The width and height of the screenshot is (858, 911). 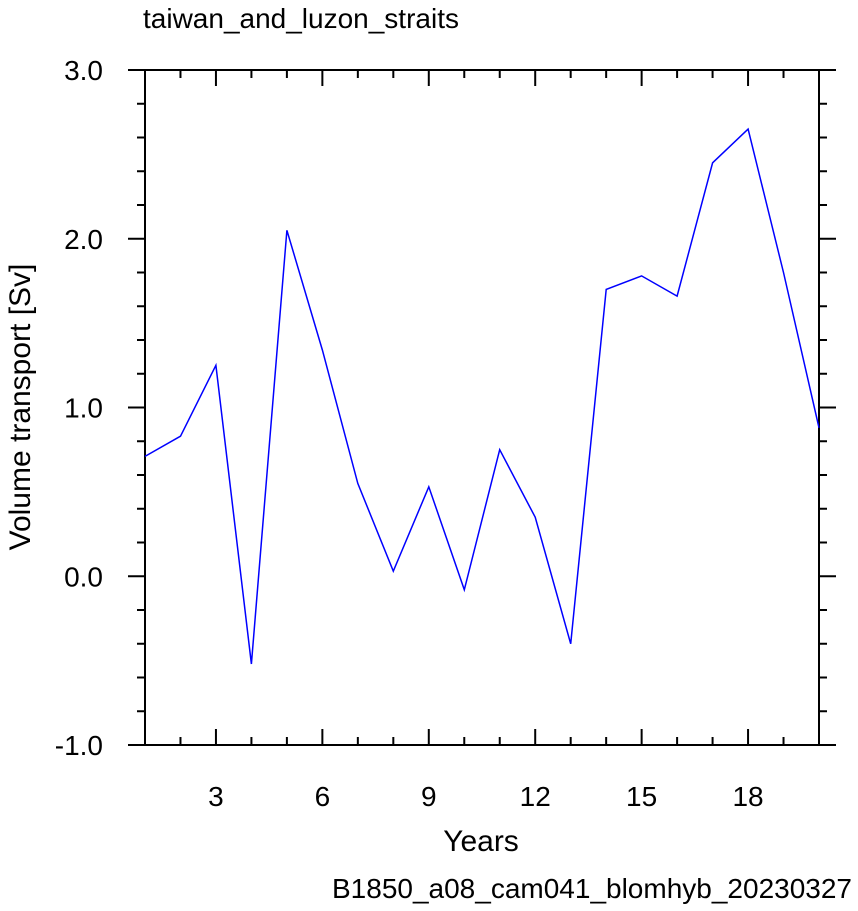 What do you see at coordinates (747, 796) in the screenshot?
I see `x-tick-label: 18` at bounding box center [747, 796].